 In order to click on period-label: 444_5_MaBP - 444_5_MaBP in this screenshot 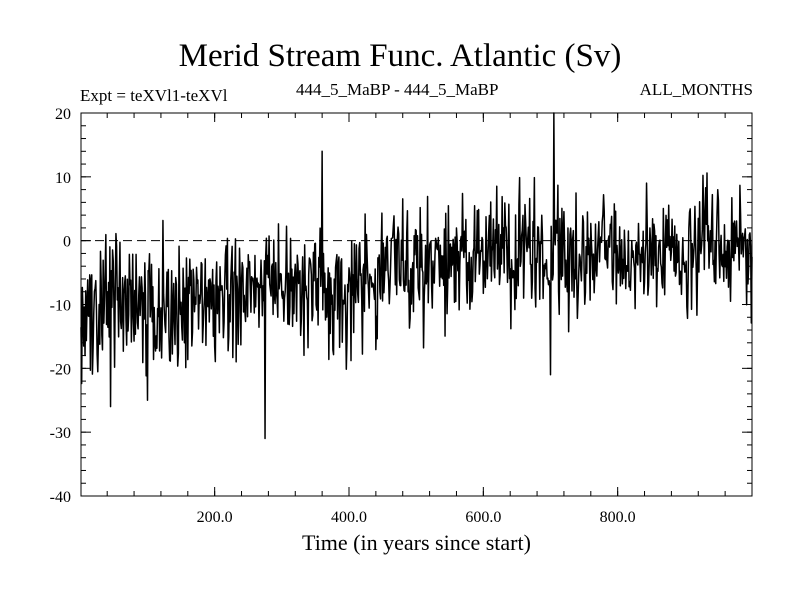, I will do `click(397, 89)`.